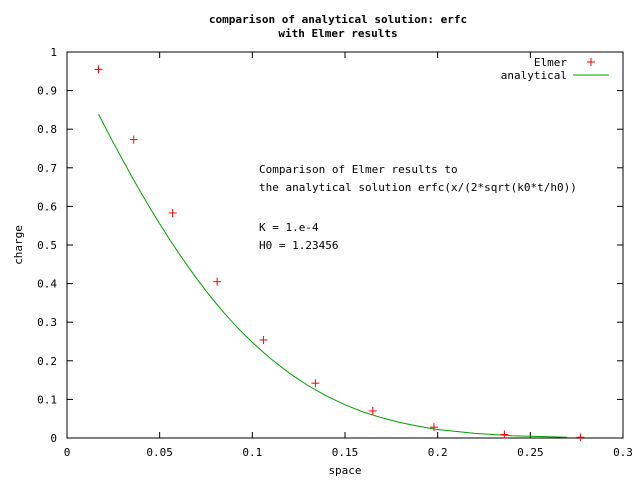 This screenshot has width=640, height=480. Describe the element at coordinates (438, 452) in the screenshot. I see `x-tick-label: 0.2` at that location.